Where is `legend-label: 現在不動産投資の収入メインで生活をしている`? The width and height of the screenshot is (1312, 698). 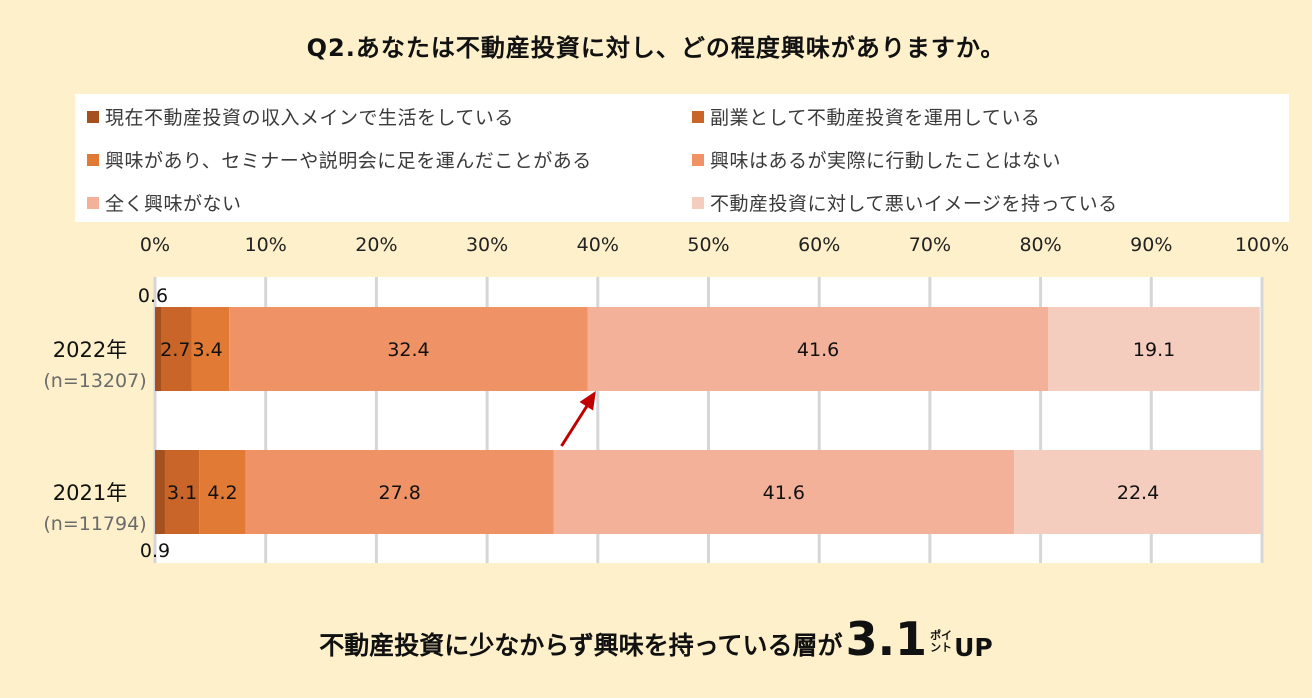 legend-label: 現在不動産投資の収入メインで生活をしている is located at coordinates (309, 118).